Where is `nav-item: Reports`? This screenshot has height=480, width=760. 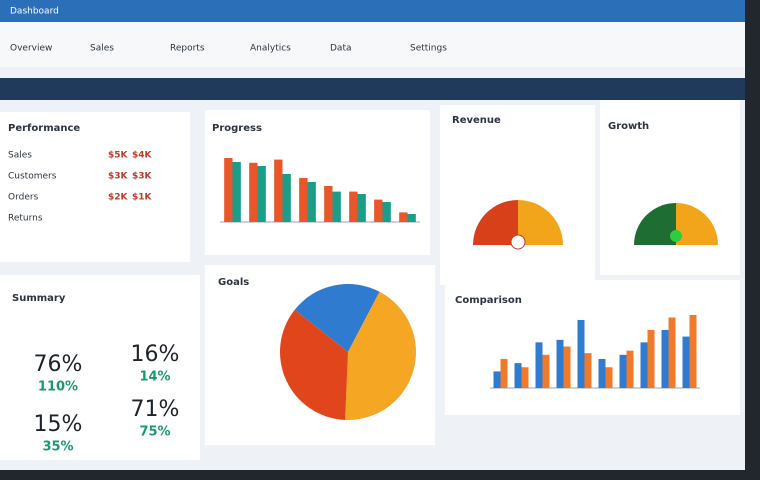 nav-item: Reports is located at coordinates (187, 49).